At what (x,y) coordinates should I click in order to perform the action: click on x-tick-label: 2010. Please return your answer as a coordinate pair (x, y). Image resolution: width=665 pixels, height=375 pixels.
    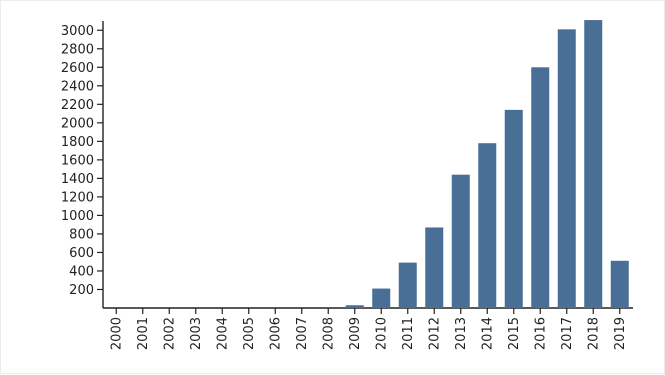
    Looking at the image, I should click on (381, 333).